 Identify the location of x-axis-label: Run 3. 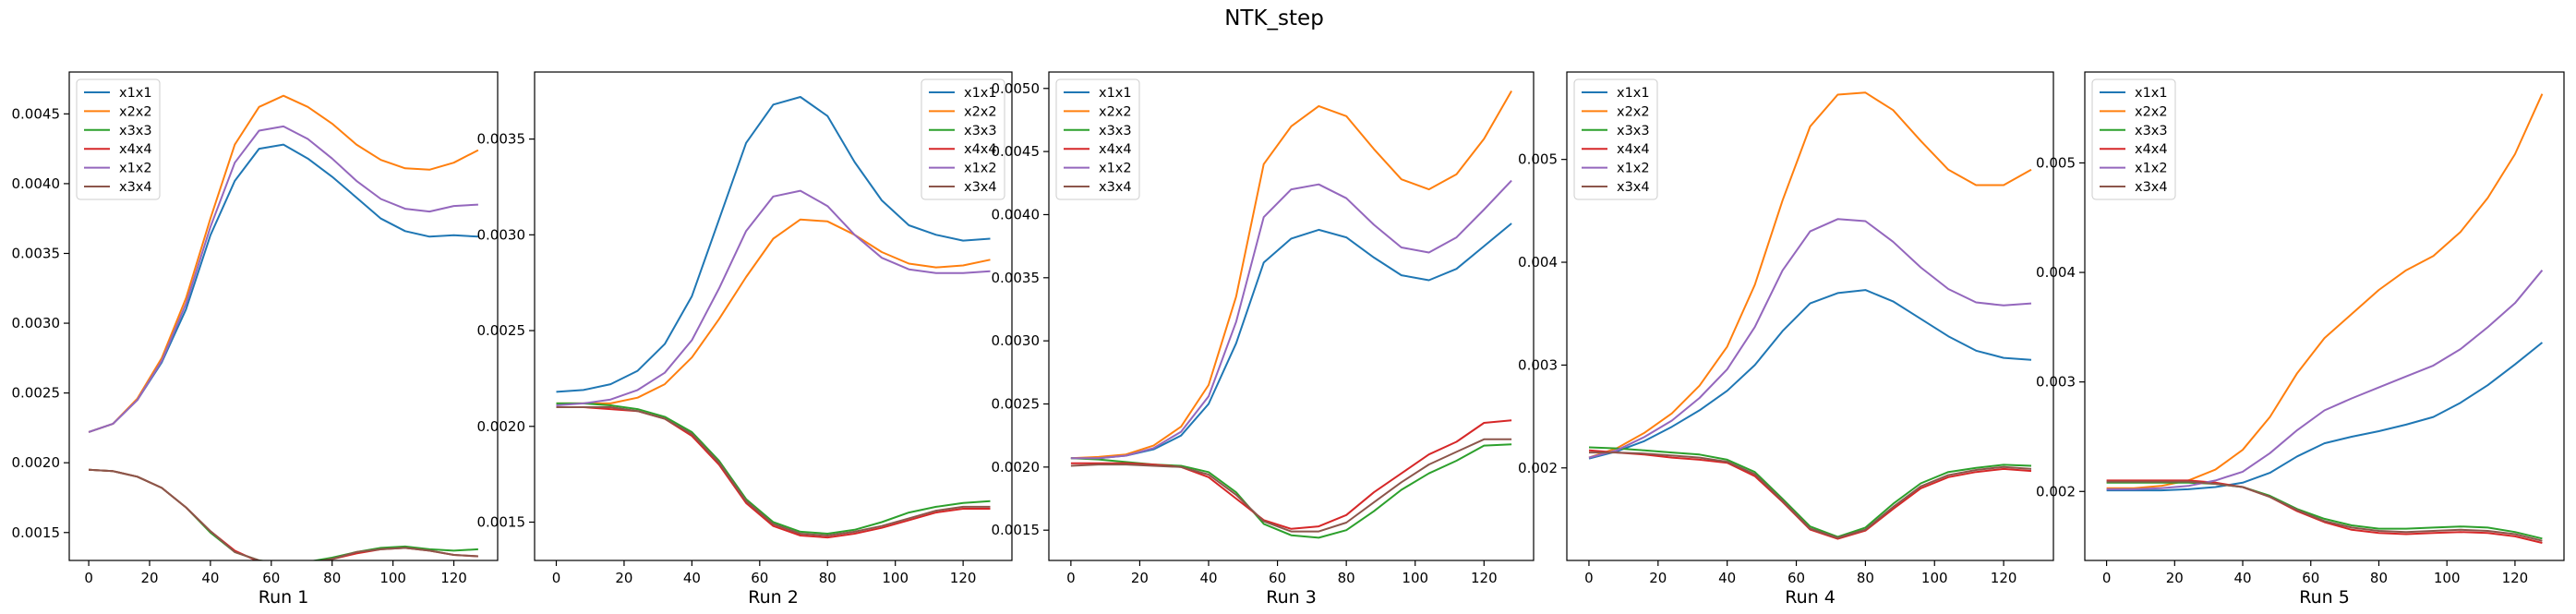
(1291, 597).